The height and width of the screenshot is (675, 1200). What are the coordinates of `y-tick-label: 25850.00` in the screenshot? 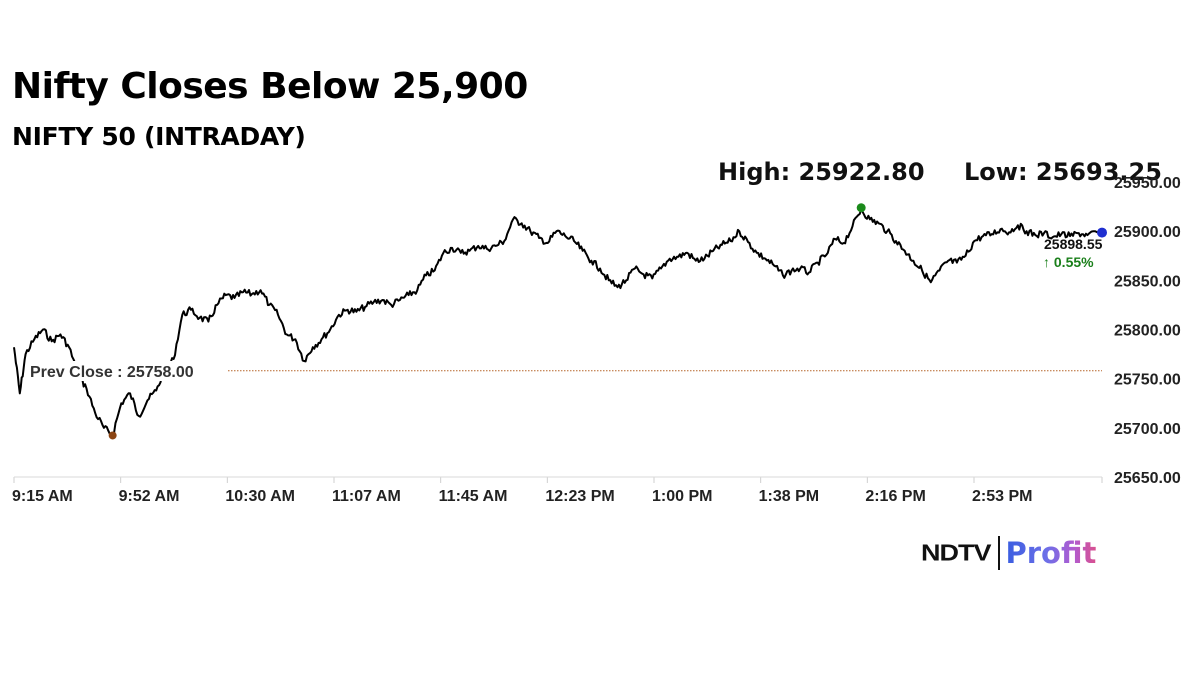 It's located at (1147, 281).